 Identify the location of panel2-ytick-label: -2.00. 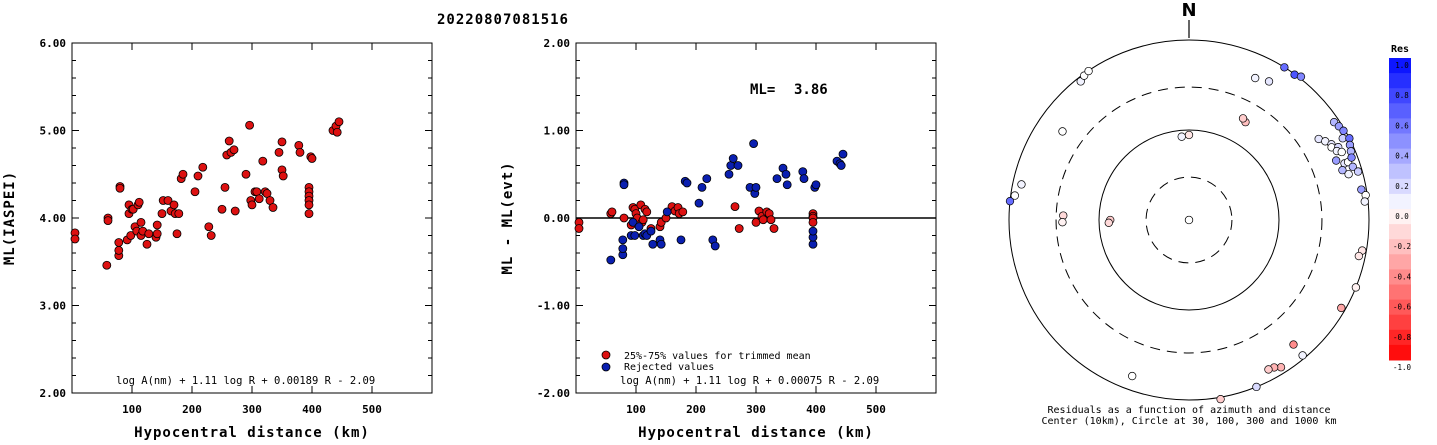
(553, 393).